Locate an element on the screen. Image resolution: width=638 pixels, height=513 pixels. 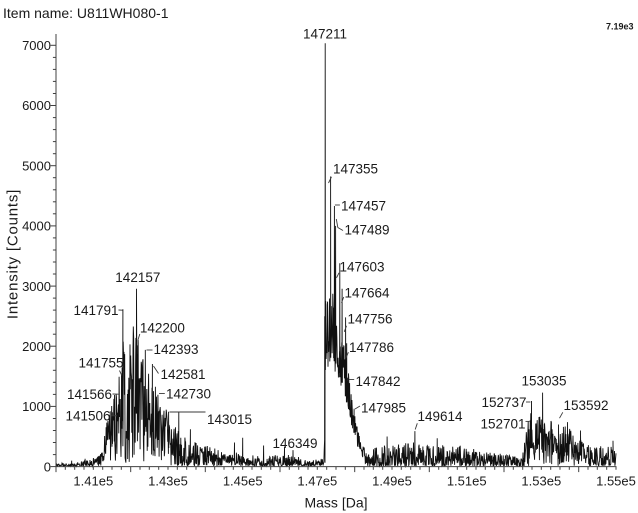
svg-text: 147756 is located at coordinates (370, 319).